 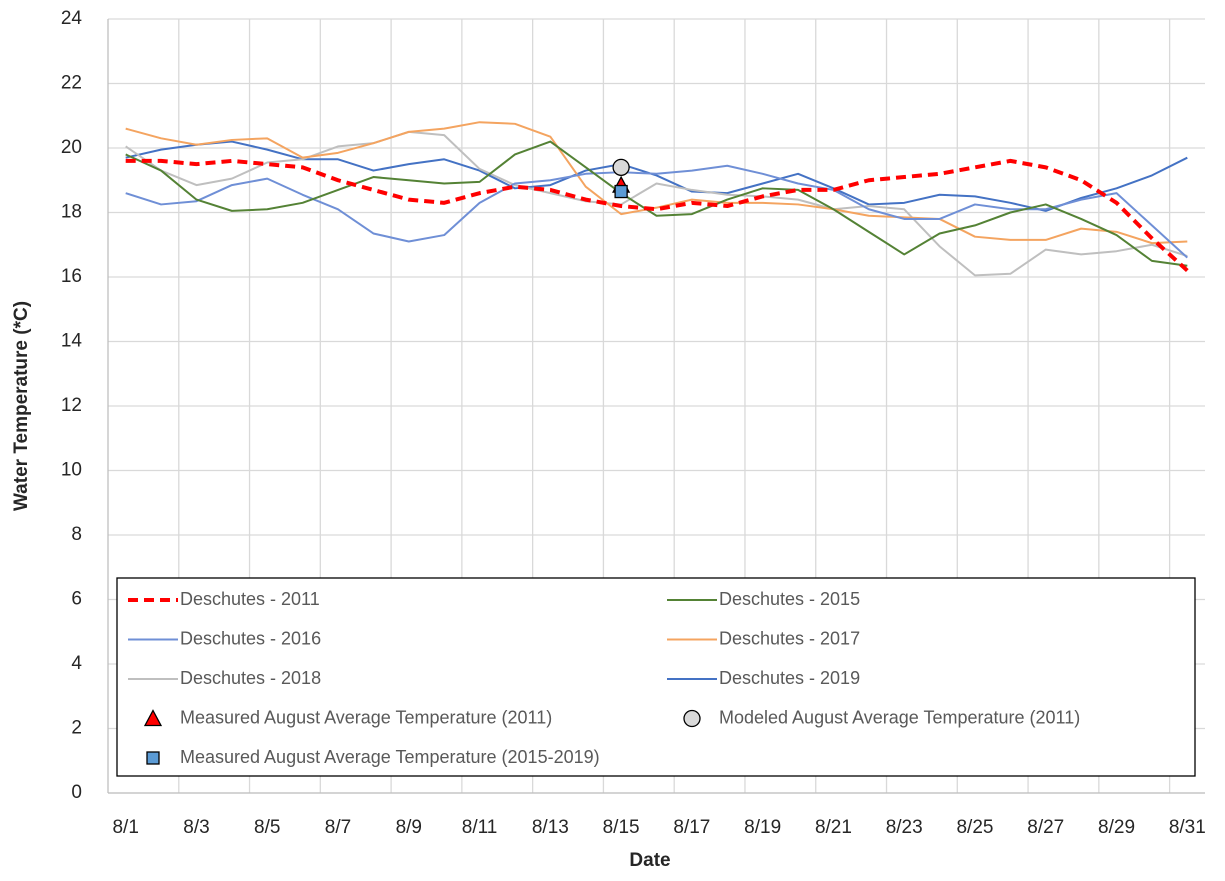 What do you see at coordinates (904, 827) in the screenshot?
I see `x-tick-label: 8/23` at bounding box center [904, 827].